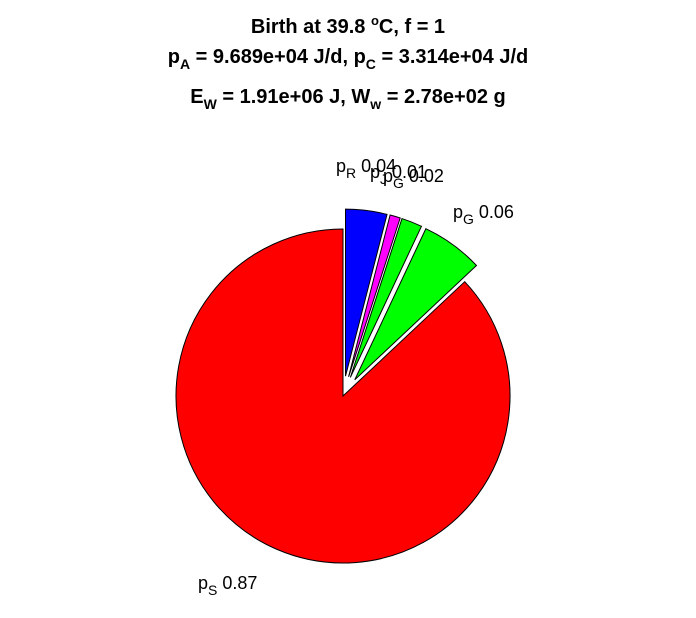  I want to click on pie-slice-label-symbol-0: p, so click(341, 166).